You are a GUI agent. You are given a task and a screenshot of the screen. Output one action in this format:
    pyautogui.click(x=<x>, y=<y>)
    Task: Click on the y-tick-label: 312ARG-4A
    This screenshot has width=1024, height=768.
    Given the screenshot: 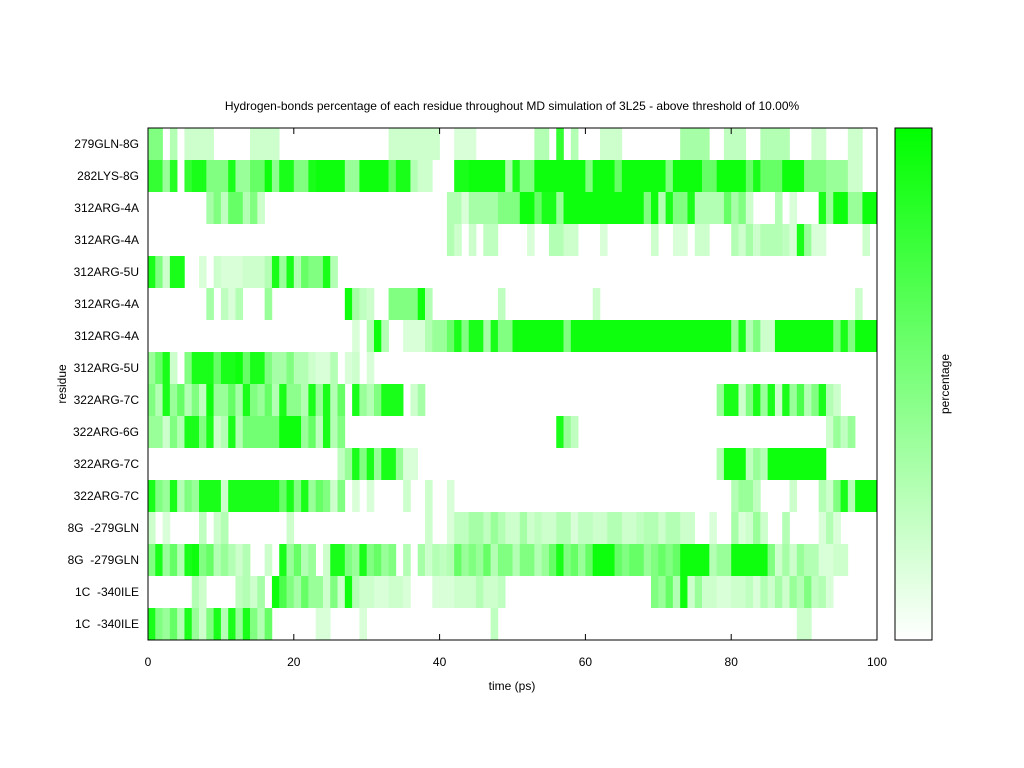 What is the action you would take?
    pyautogui.click(x=106, y=208)
    